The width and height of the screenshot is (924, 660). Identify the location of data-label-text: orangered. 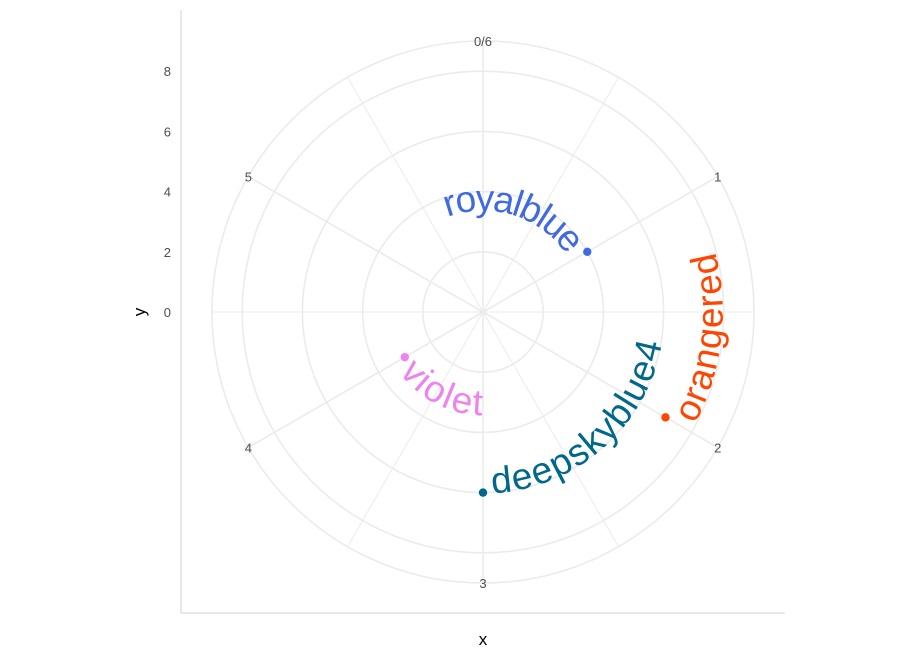
(698, 338).